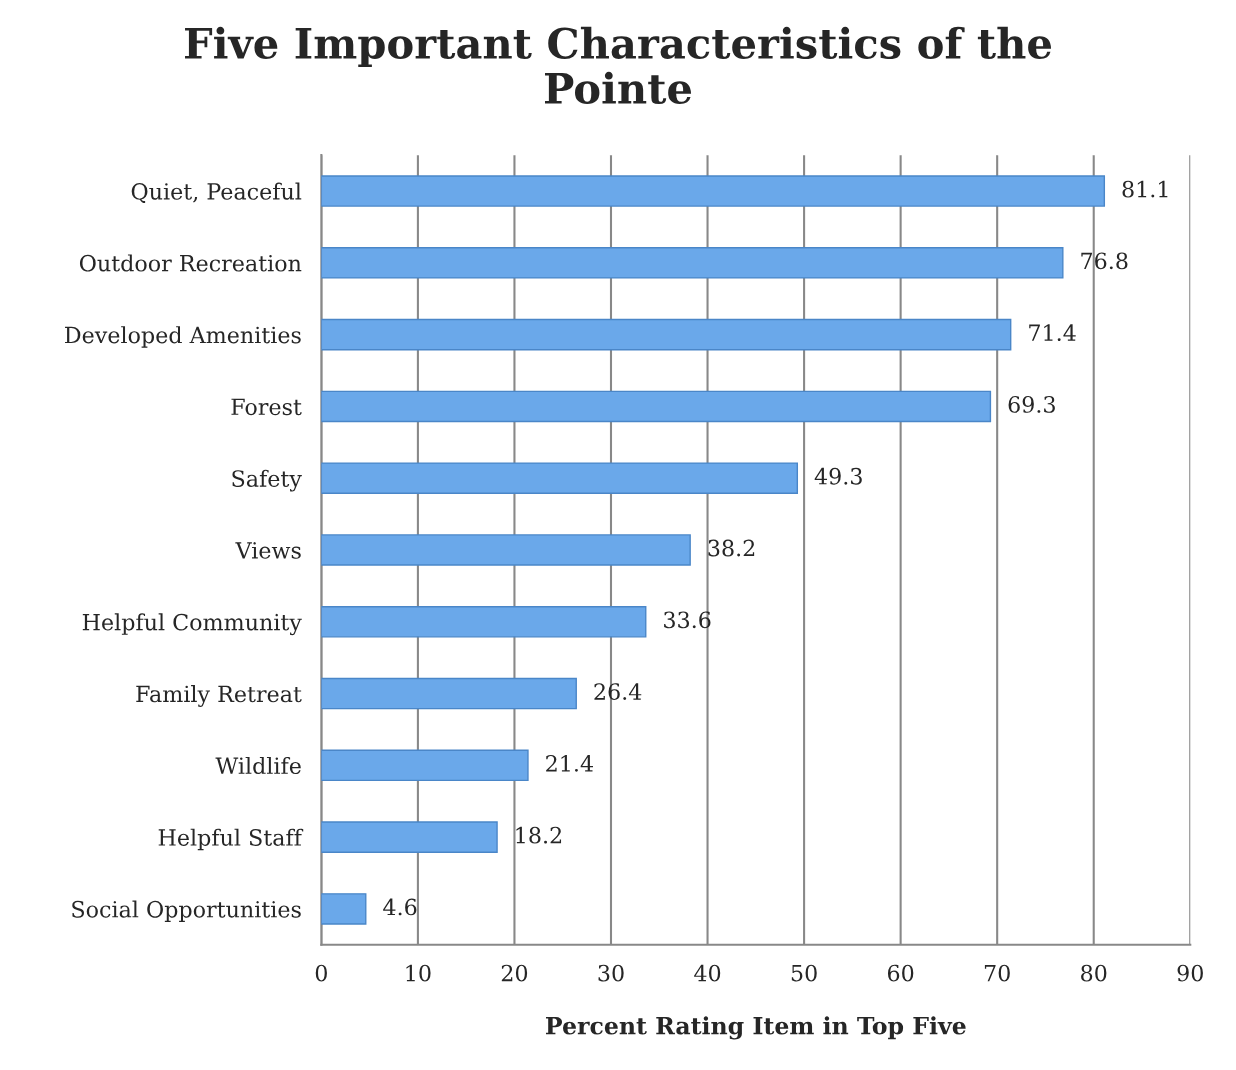 This screenshot has width=1236, height=1070. Describe the element at coordinates (539, 835) in the screenshot. I see `data-label: 18.2` at that location.